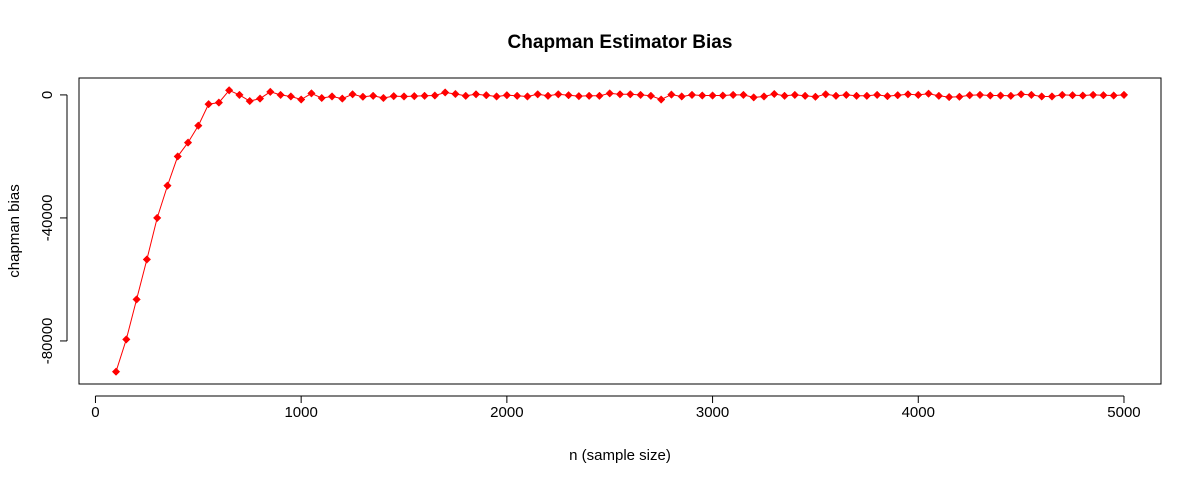 The image size is (1202, 484). I want to click on y-axis: 0 -40000 -80000, so click(53, 228).